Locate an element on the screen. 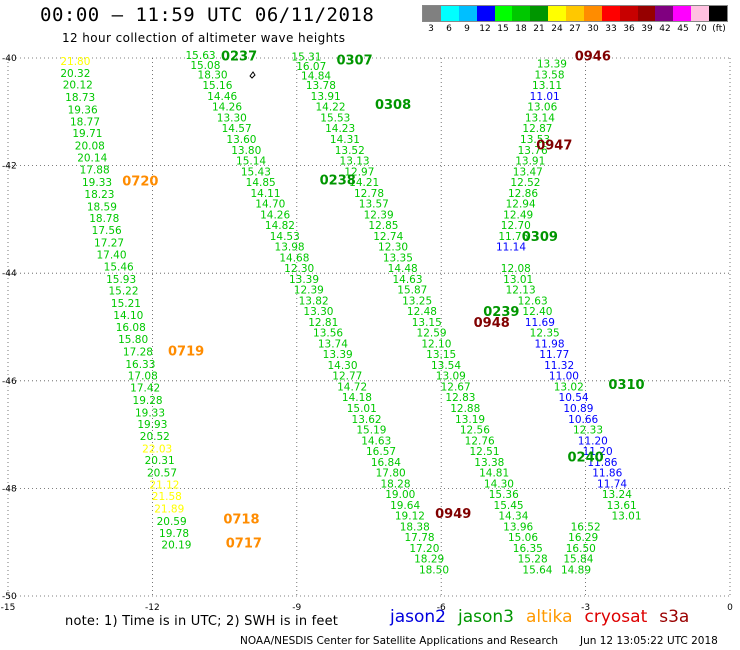  colorbar-label: 36 is located at coordinates (629, 29).